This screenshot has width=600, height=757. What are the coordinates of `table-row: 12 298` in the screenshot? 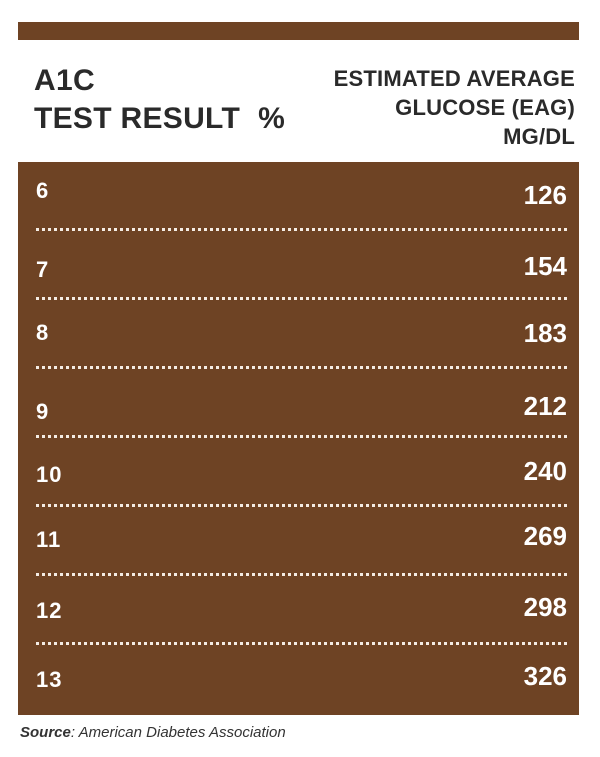 It's located at (298, 610).